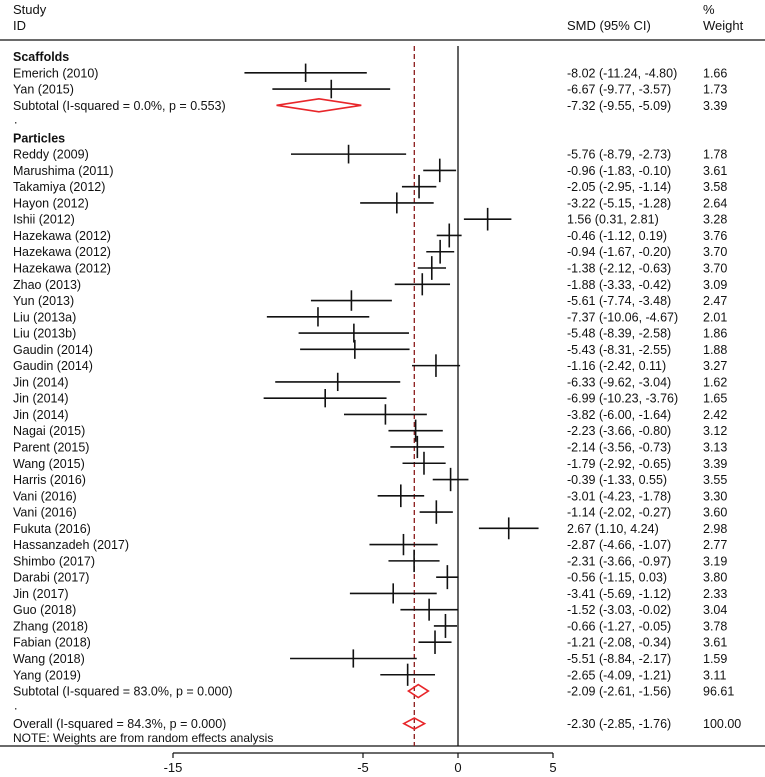 The height and width of the screenshot is (777, 765). I want to click on study-label: Marushima (2011), so click(63, 171).